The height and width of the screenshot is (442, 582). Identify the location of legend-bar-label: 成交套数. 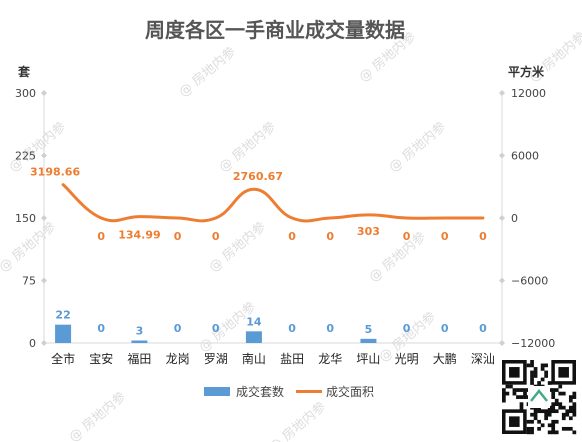
(260, 391).